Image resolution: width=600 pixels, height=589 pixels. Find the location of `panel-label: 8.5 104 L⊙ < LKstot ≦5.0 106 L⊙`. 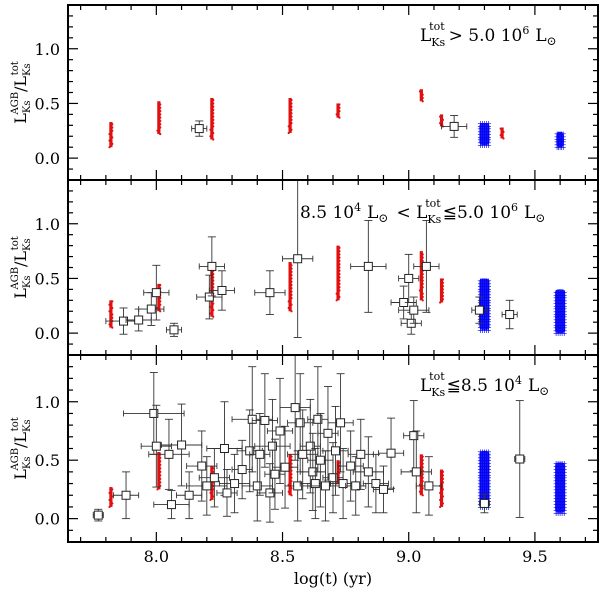

panel-label: 8.5 104 L⊙ < LKstot ≦5.0 106 L⊙ is located at coordinates (422, 211).